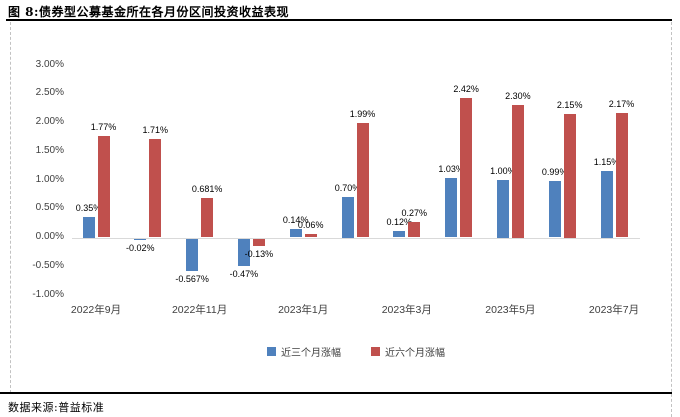 Image resolution: width=680 pixels, height=417 pixels. What do you see at coordinates (606, 162) in the screenshot?
I see `bar-value-label: 1.15%` at bounding box center [606, 162].